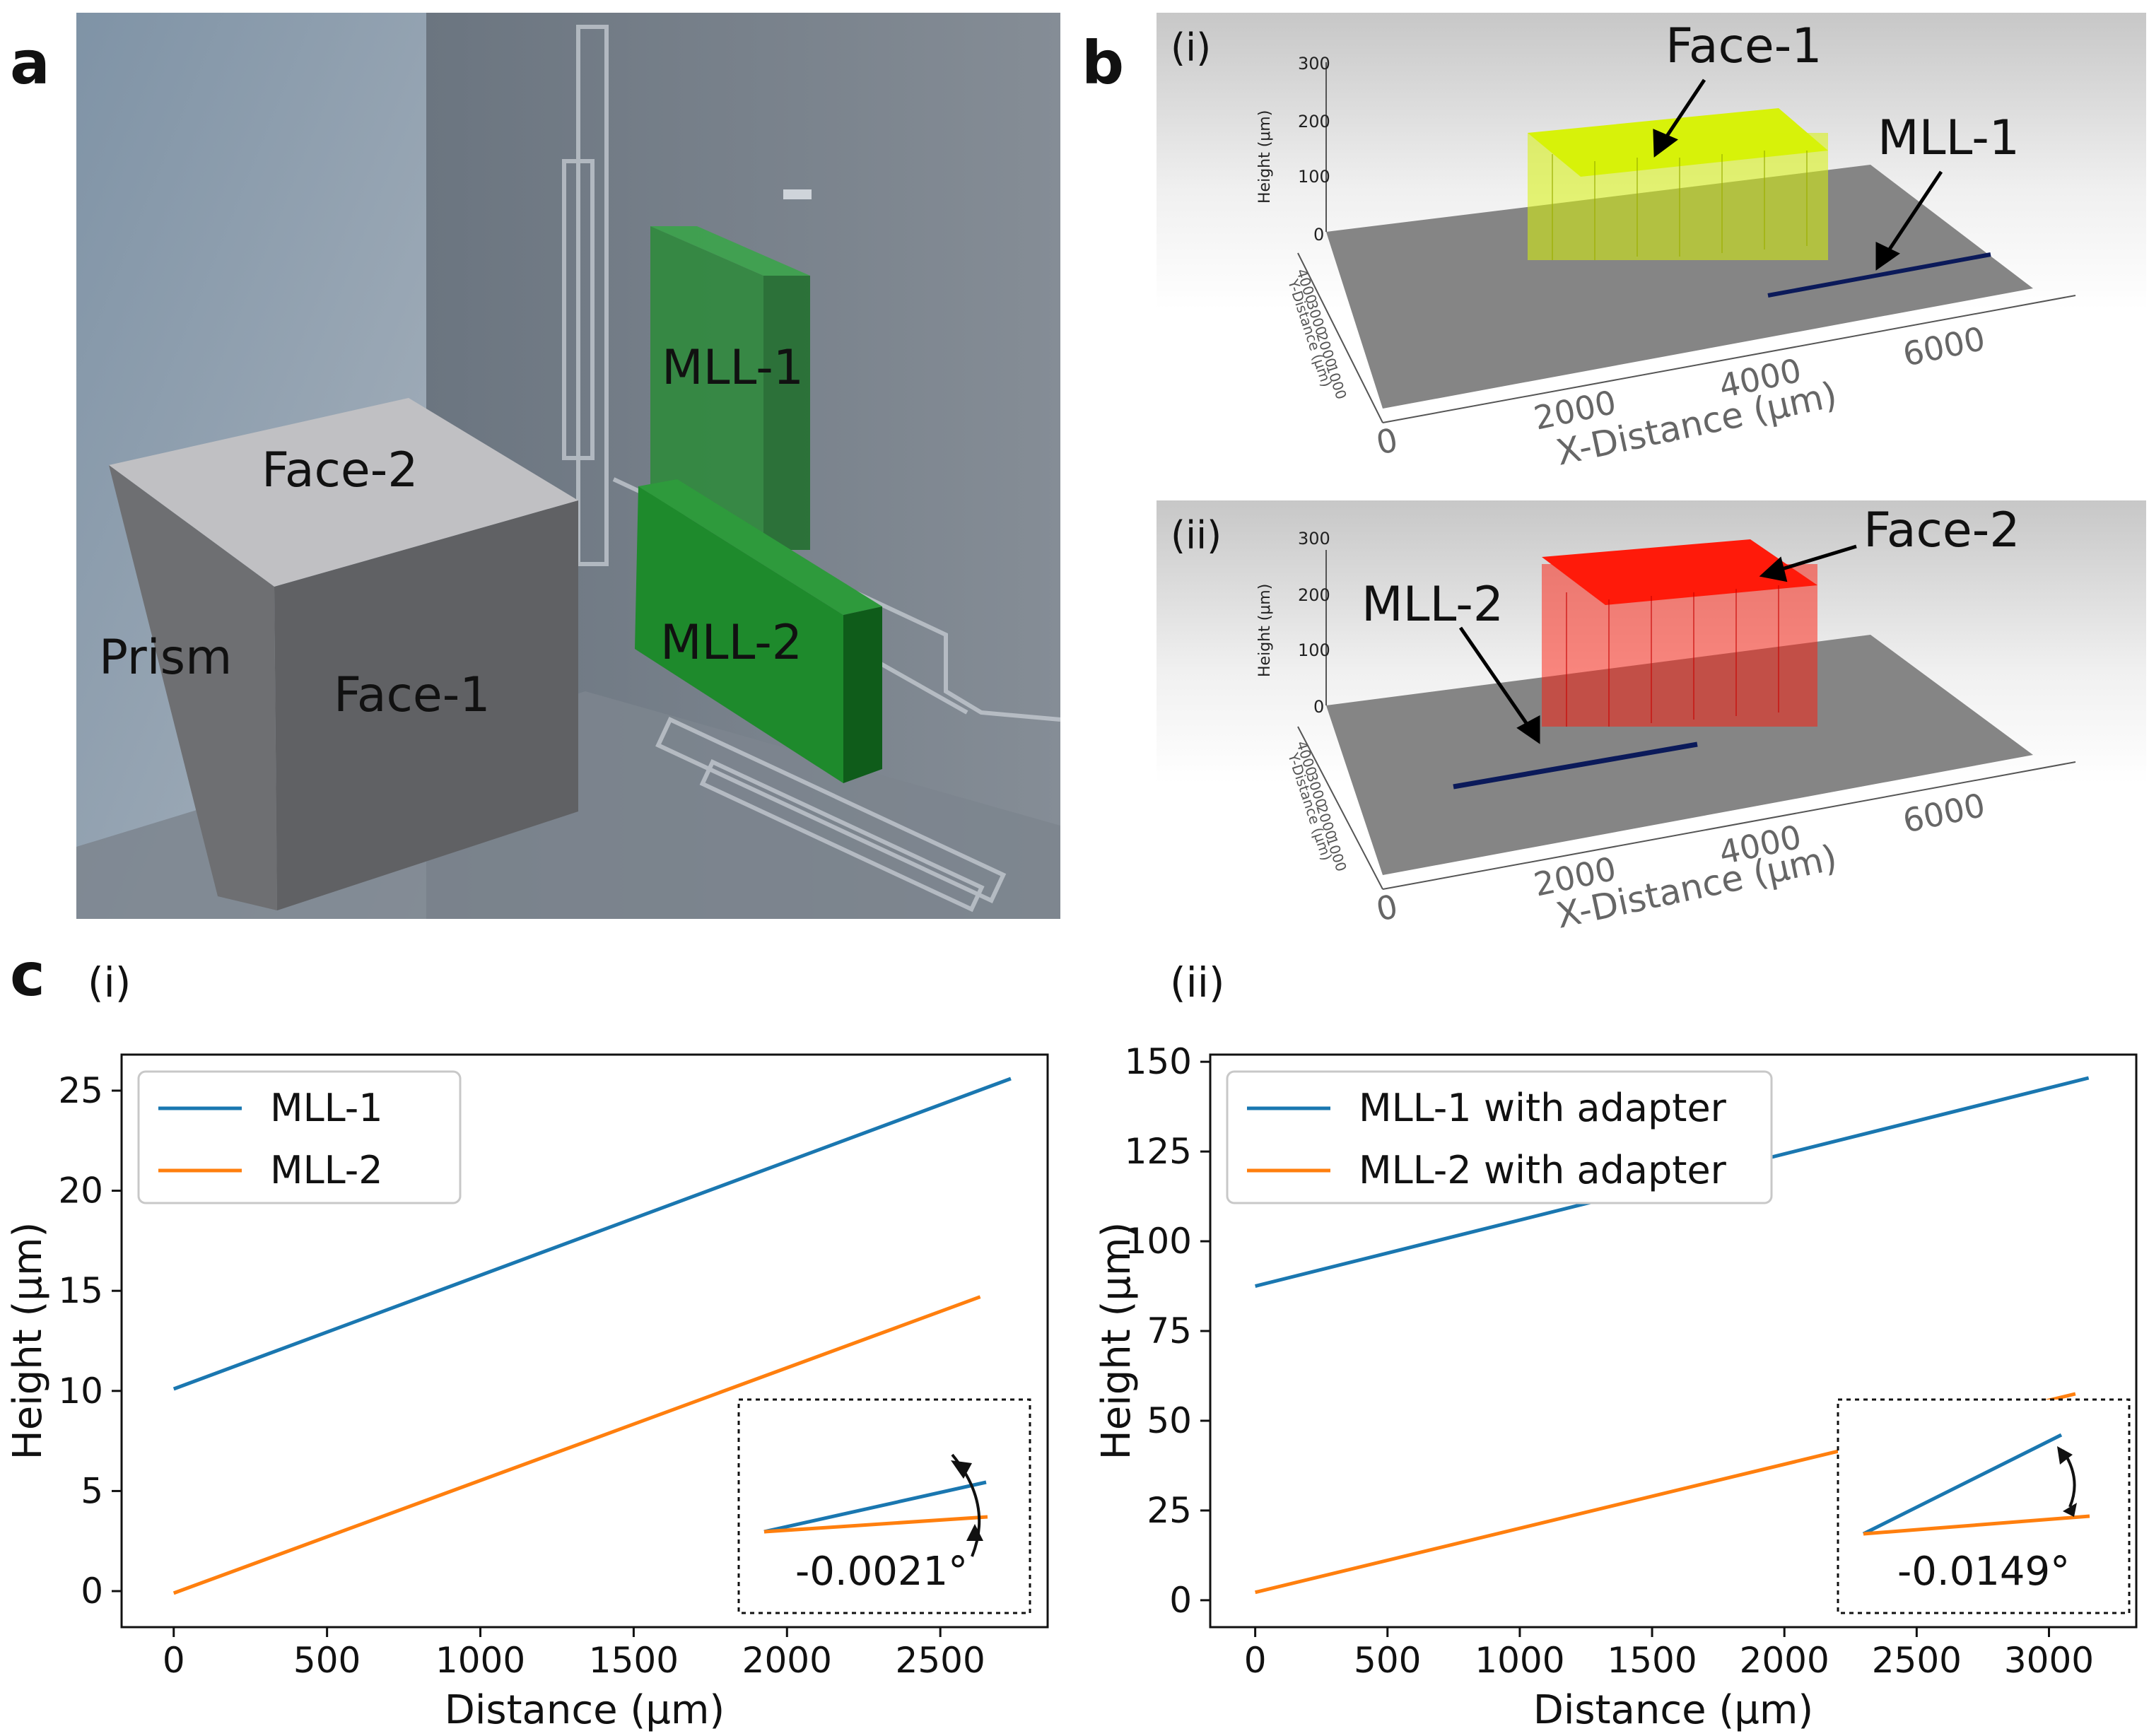 The width and height of the screenshot is (2149, 1736). I want to click on x-tick-label: 500, so click(1387, 1660).